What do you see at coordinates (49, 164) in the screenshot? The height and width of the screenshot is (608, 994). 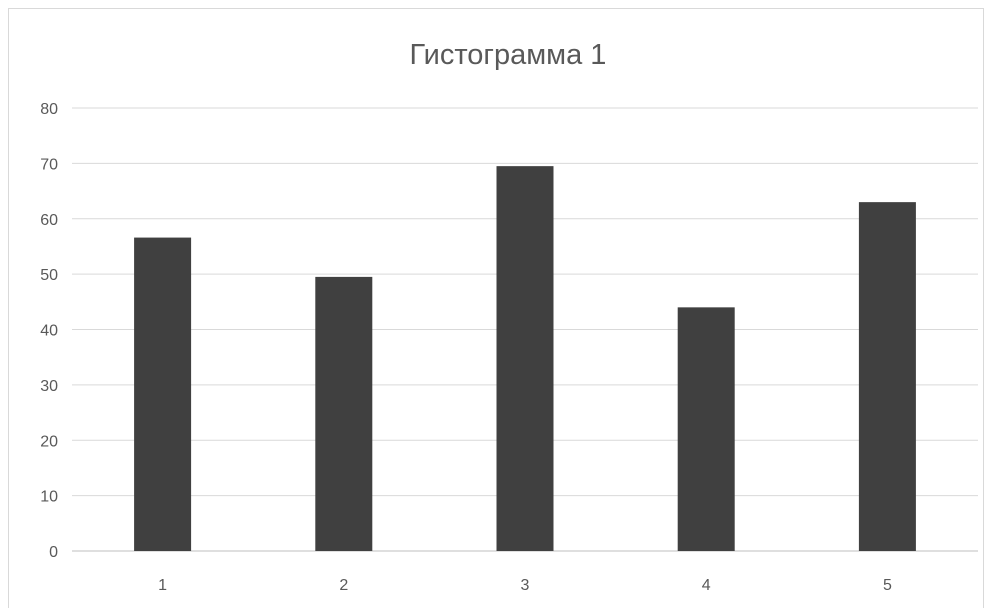 I see `y-tick-label: 70` at bounding box center [49, 164].